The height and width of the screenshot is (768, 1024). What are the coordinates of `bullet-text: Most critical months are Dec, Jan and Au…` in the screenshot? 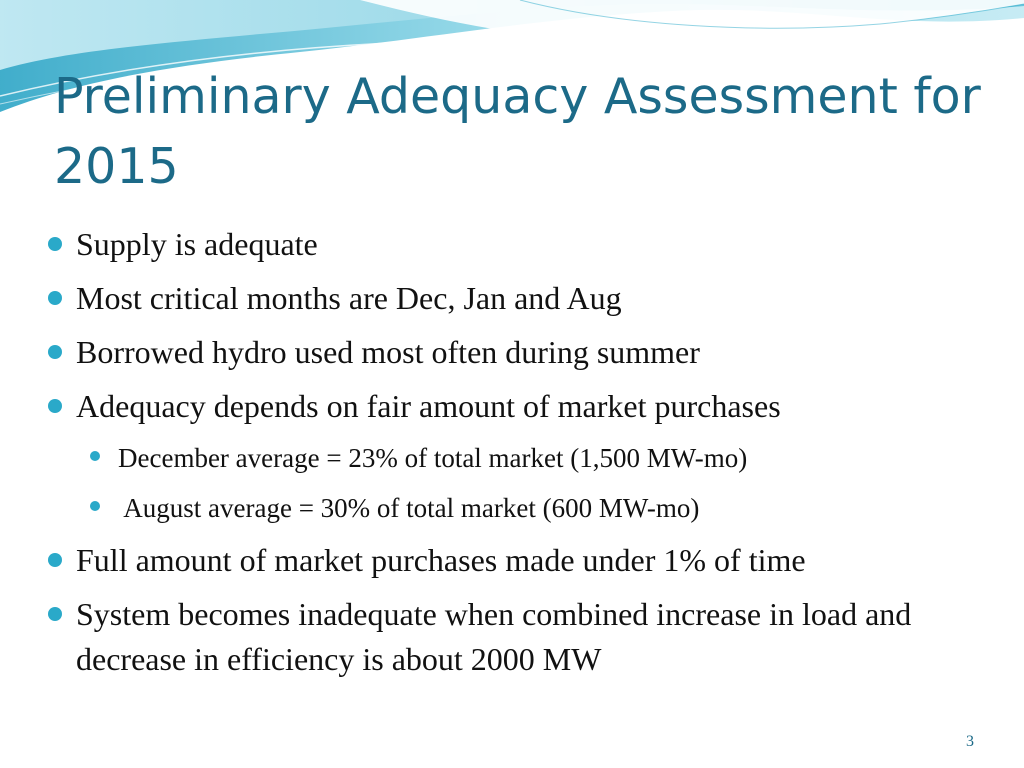 It's located at (349, 298).